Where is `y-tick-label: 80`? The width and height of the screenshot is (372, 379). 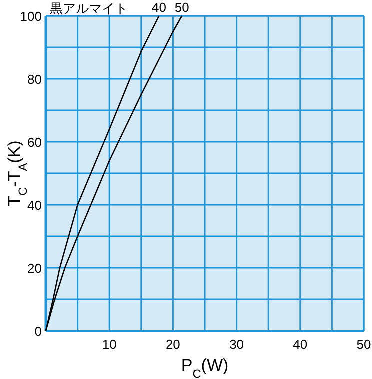 y-tick-label: 80 is located at coordinates (35, 79).